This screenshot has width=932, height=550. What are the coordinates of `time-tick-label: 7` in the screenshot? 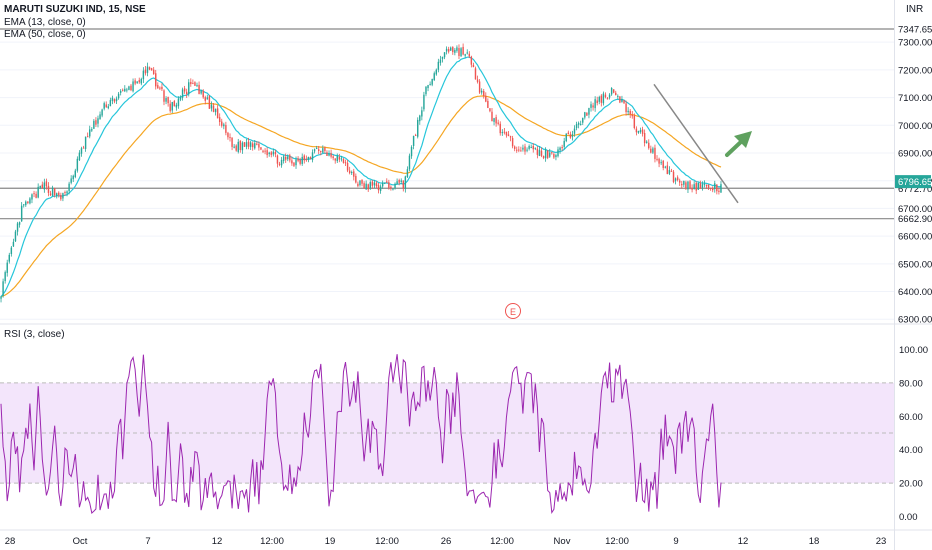 It's located at (147, 541).